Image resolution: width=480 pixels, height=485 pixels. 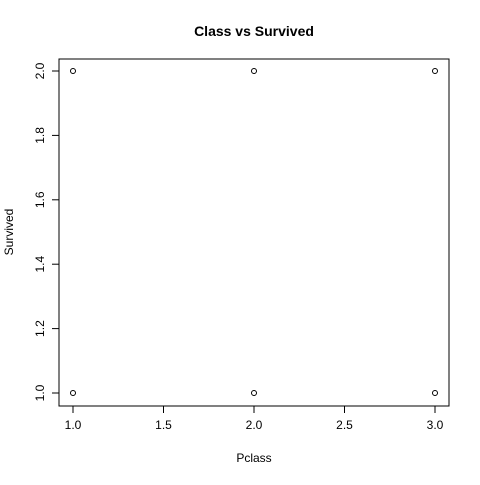 I want to click on x-tick-label: 2.0, so click(x=254, y=425).